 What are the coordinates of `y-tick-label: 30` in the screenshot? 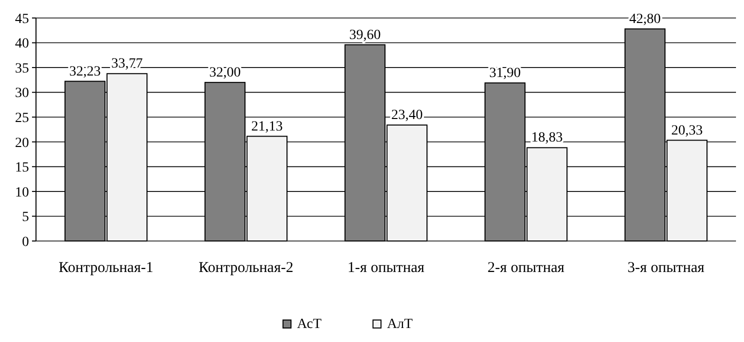 It's located at (22, 94).